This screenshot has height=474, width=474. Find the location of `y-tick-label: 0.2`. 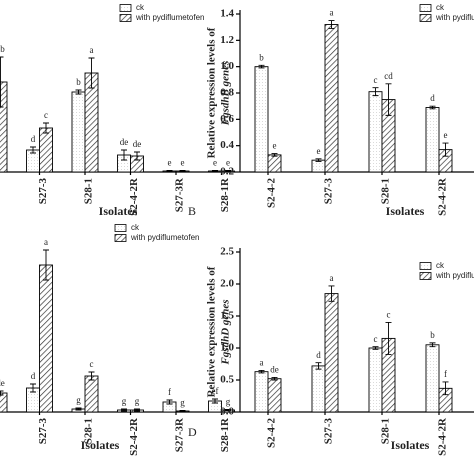

y-tick-label: 0.2 is located at coordinates (227, 172).